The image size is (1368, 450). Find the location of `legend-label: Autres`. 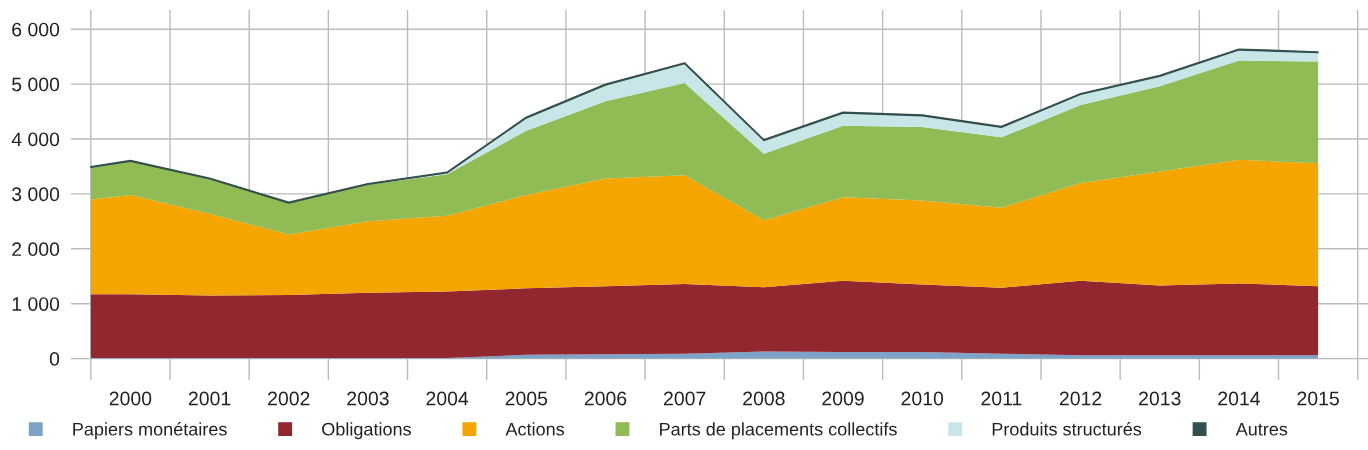

legend-label: Autres is located at coordinates (1261, 429).